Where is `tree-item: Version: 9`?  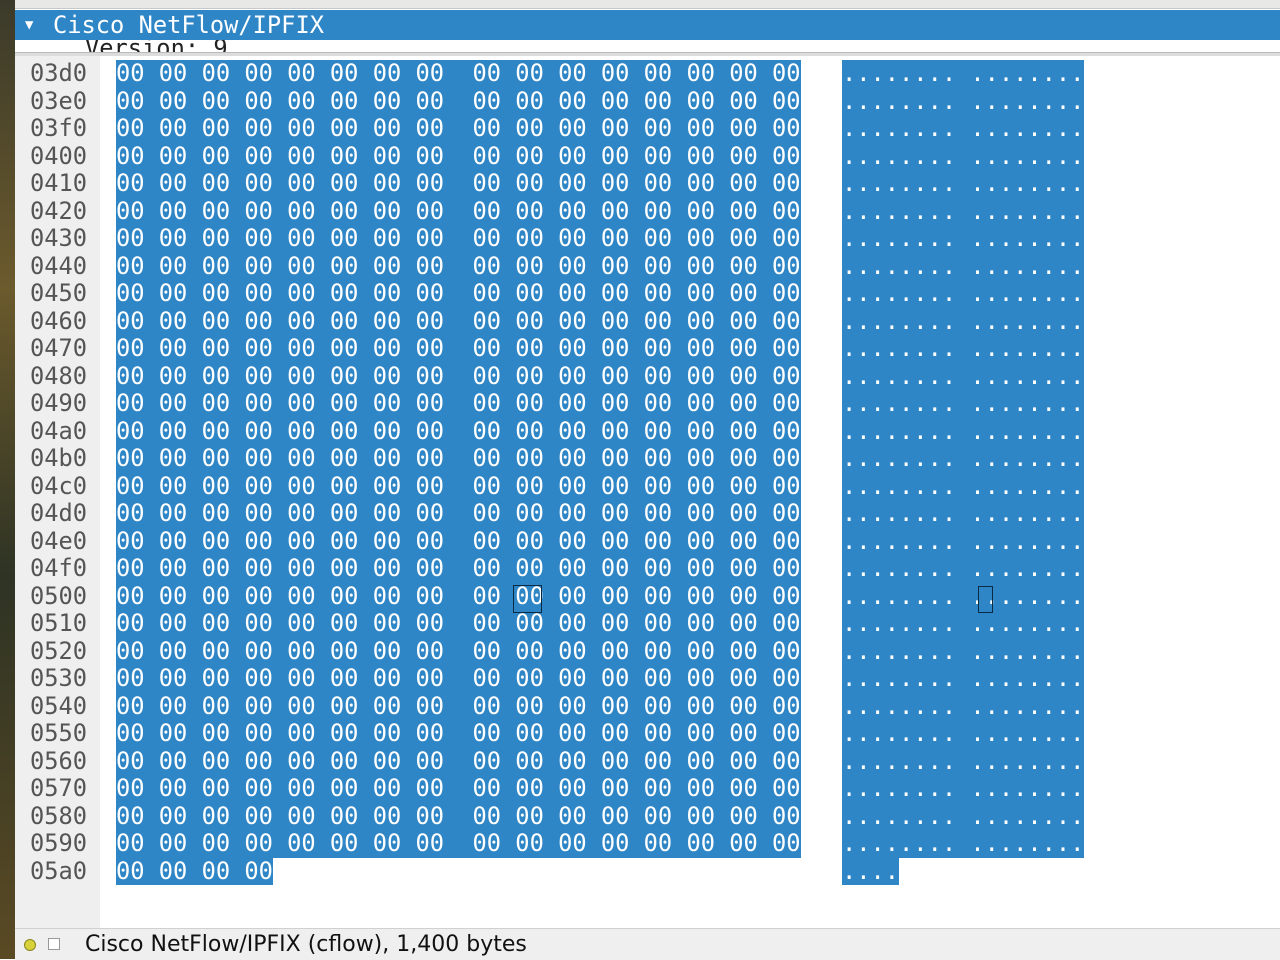 tree-item: Version: 9 is located at coordinates (647, 46).